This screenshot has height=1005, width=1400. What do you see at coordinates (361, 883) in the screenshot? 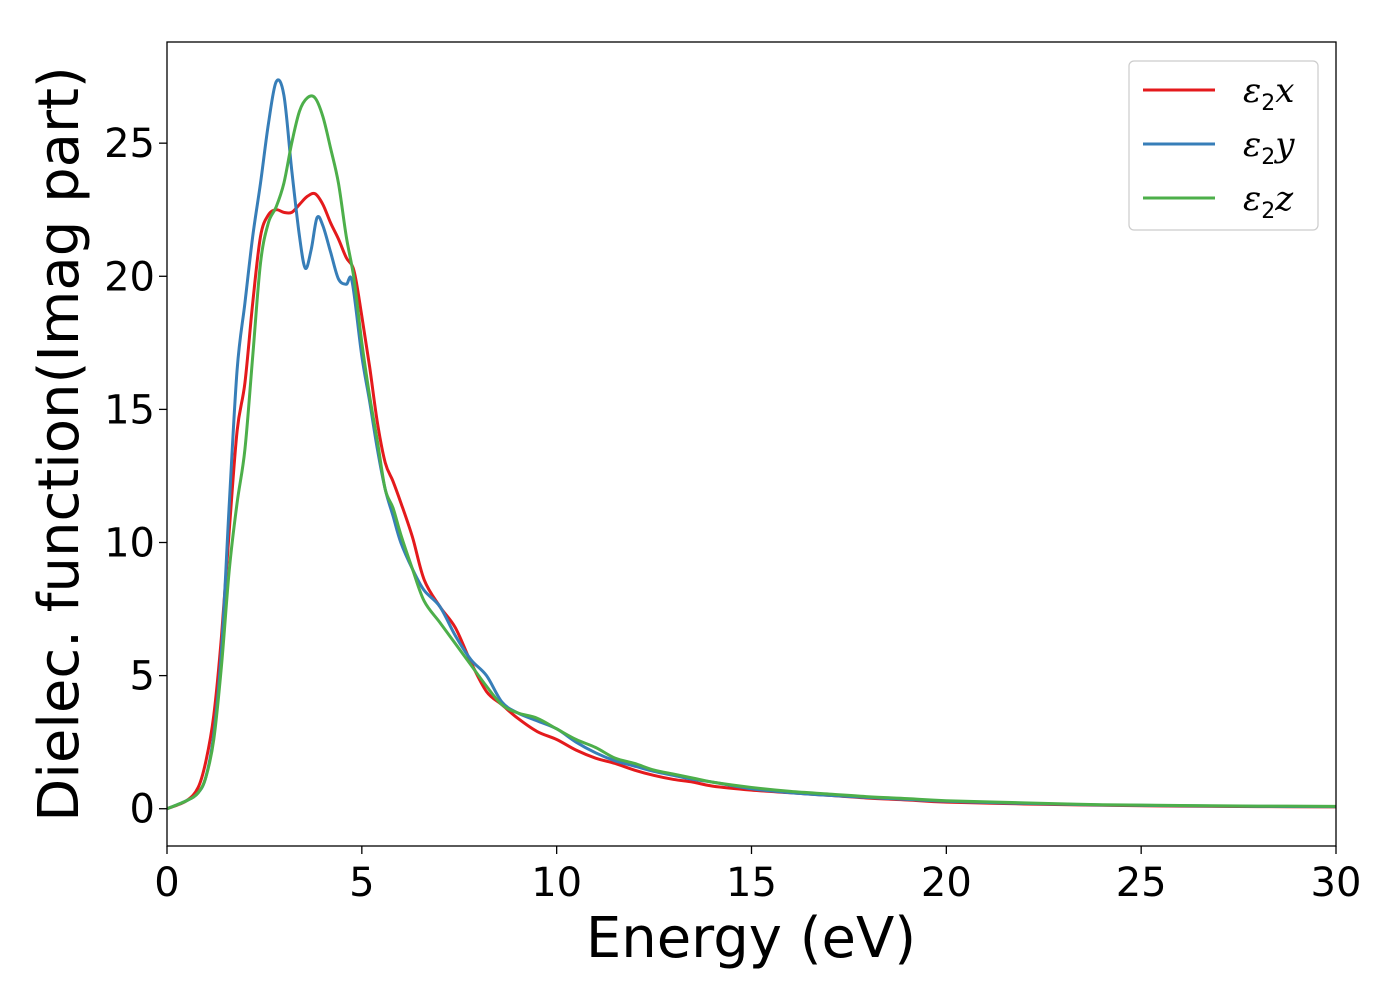
I see `x-tick-label: 5` at bounding box center [361, 883].